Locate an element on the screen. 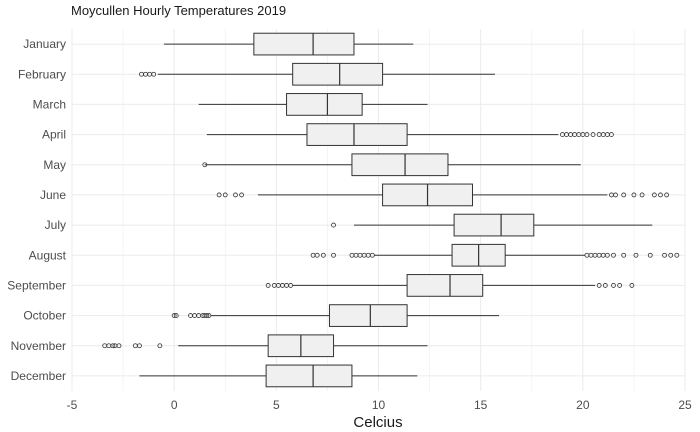  category-label: December is located at coordinates (38, 376).